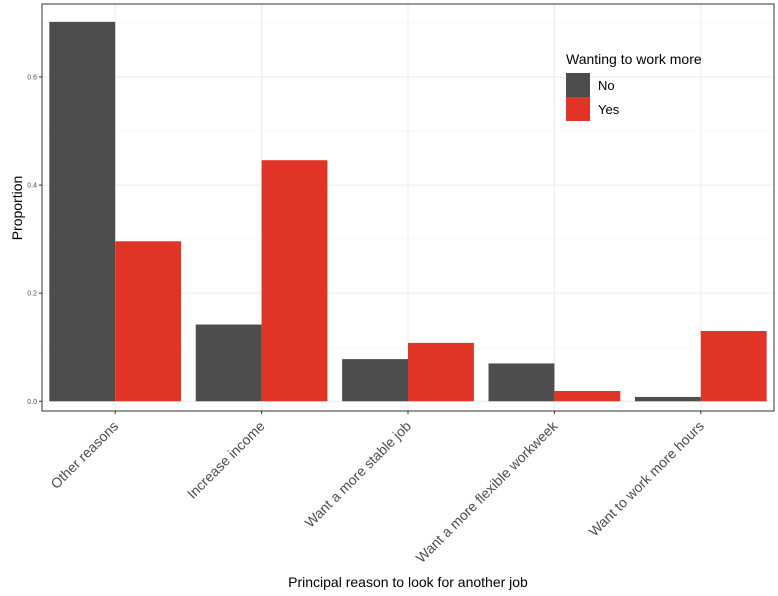  Describe the element at coordinates (84, 455) in the screenshot. I see `x-tick-label: Other reasons` at that location.